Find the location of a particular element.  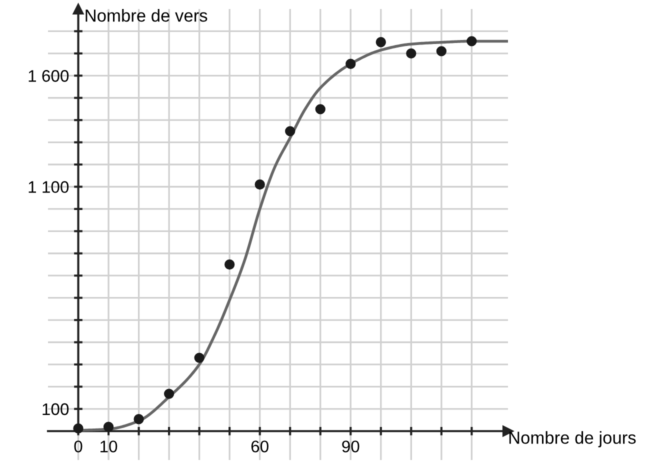

y-tick-label: 100 is located at coordinates (55, 409).